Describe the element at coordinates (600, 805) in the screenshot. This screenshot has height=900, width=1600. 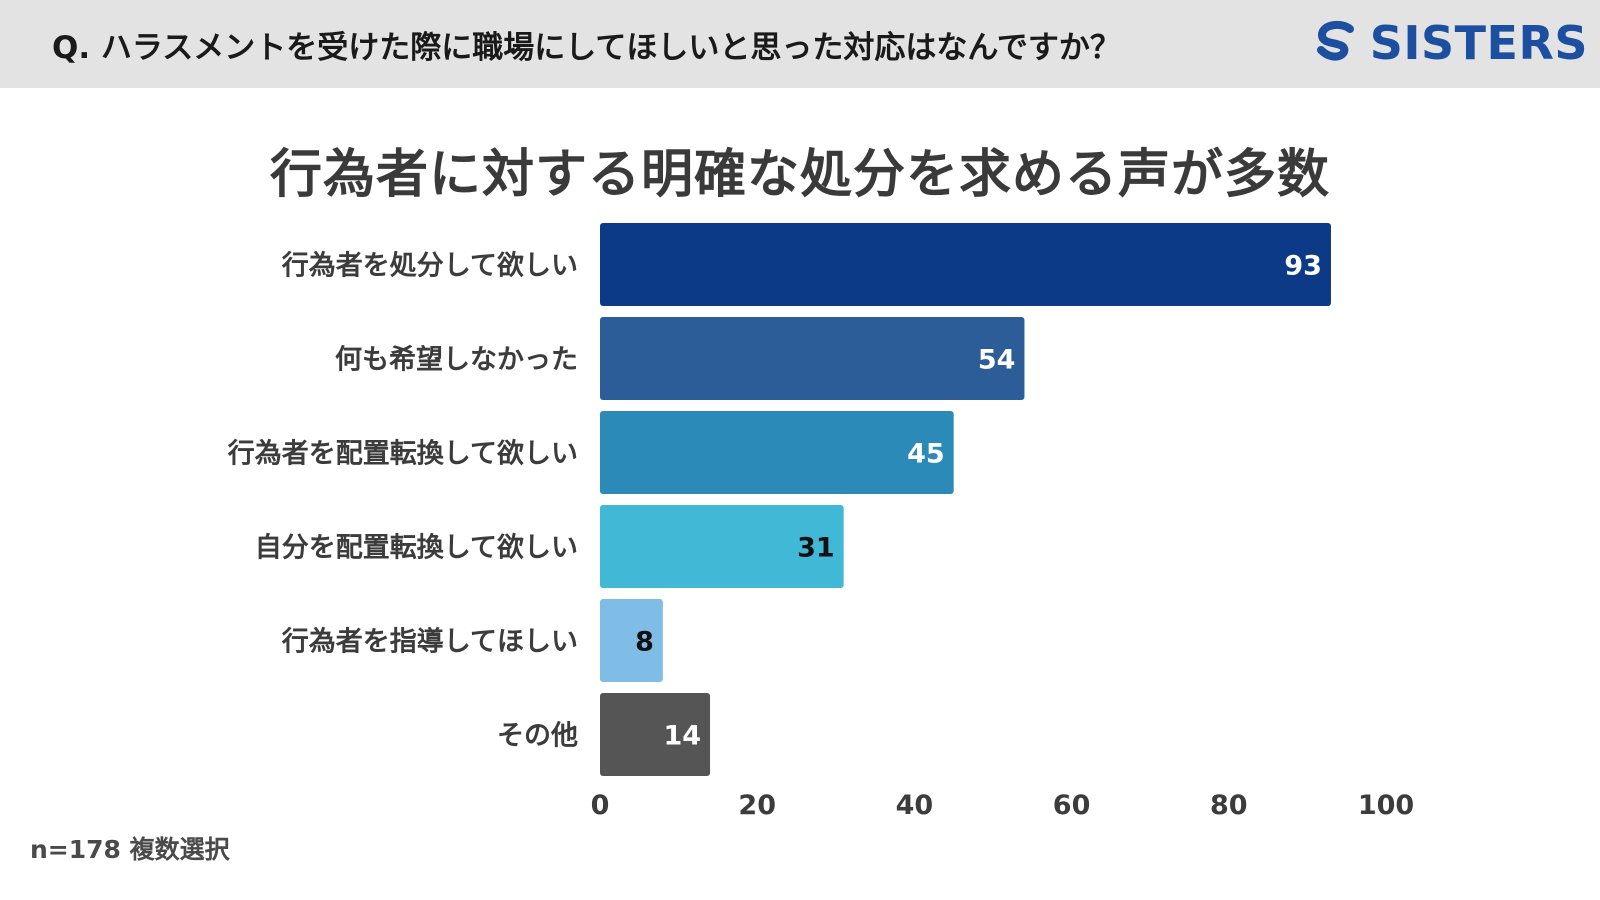
I see `x-tick-label: 0` at that location.